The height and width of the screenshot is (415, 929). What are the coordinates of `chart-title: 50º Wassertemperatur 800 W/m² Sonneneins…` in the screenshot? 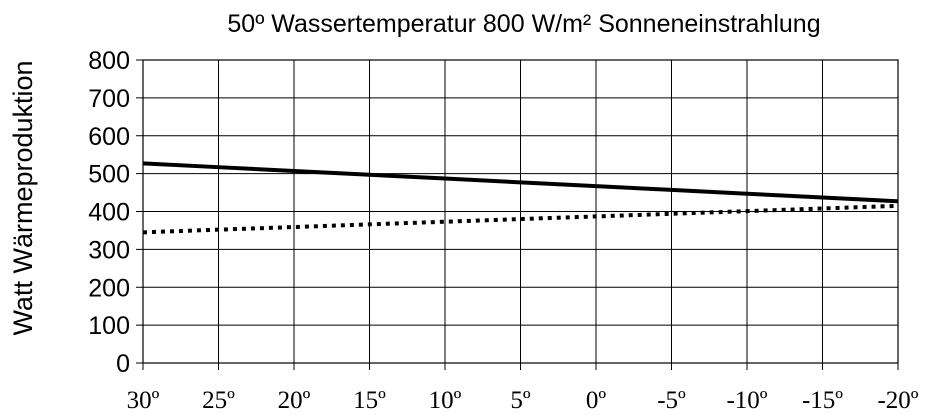 It's located at (523, 24).